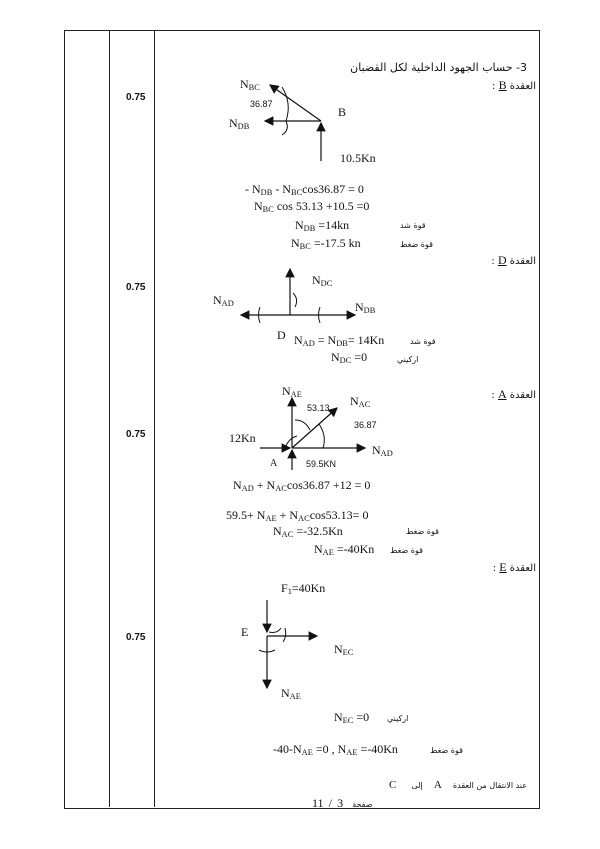 Image resolution: width=600 pixels, height=849 pixels. What do you see at coordinates (223, 300) in the screenshot?
I see `node-d-nad-label: NAD` at bounding box center [223, 300].